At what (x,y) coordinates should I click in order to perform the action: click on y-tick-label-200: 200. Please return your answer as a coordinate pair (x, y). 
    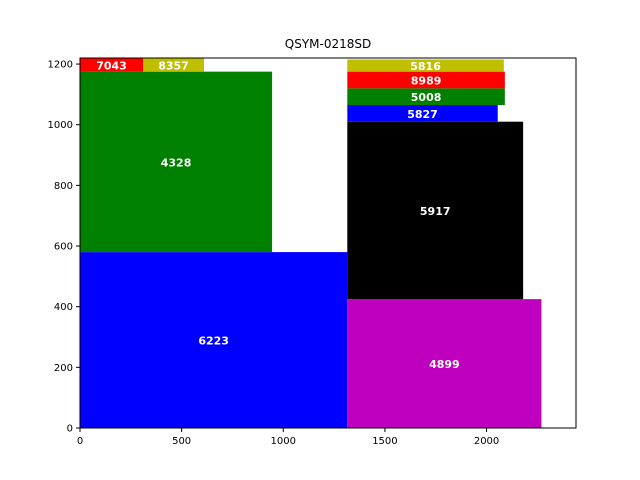
    Looking at the image, I should click on (63, 368).